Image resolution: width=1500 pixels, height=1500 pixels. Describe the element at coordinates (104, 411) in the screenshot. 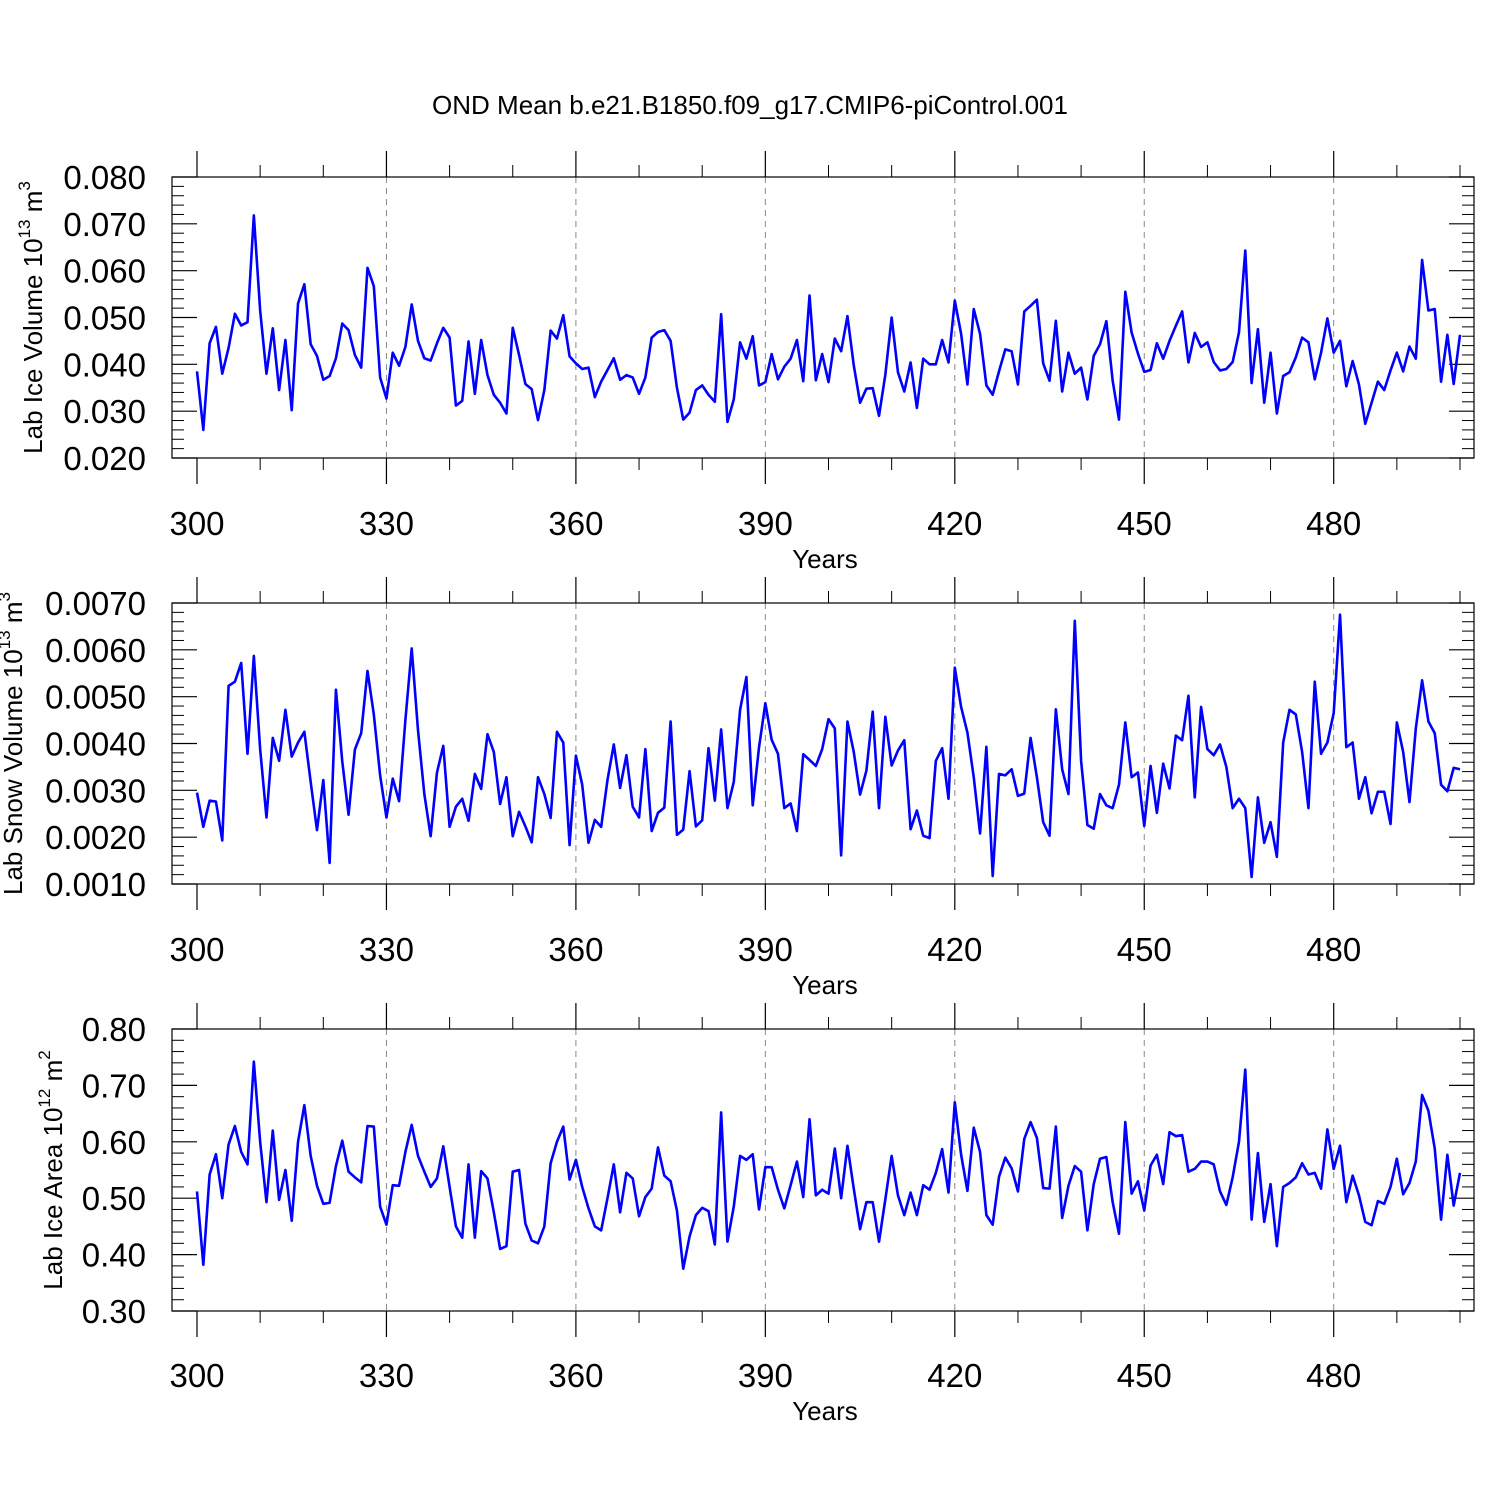

I see `y-tick-label: 0.030` at that location.